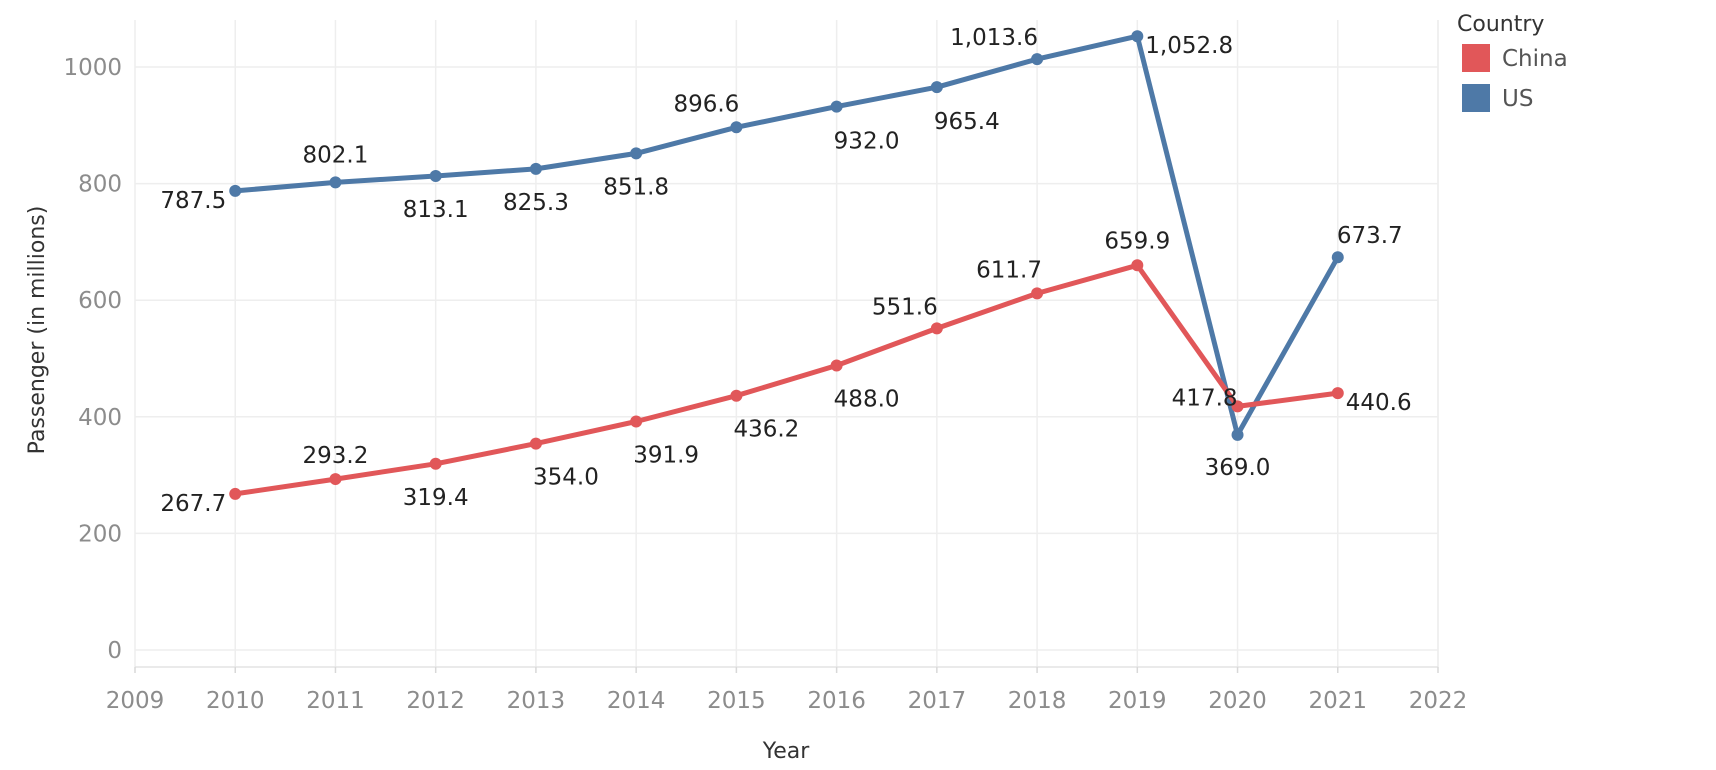 The image size is (1716, 770). What do you see at coordinates (536, 203) in the screenshot?
I see `data-label-us: 825.3` at bounding box center [536, 203].